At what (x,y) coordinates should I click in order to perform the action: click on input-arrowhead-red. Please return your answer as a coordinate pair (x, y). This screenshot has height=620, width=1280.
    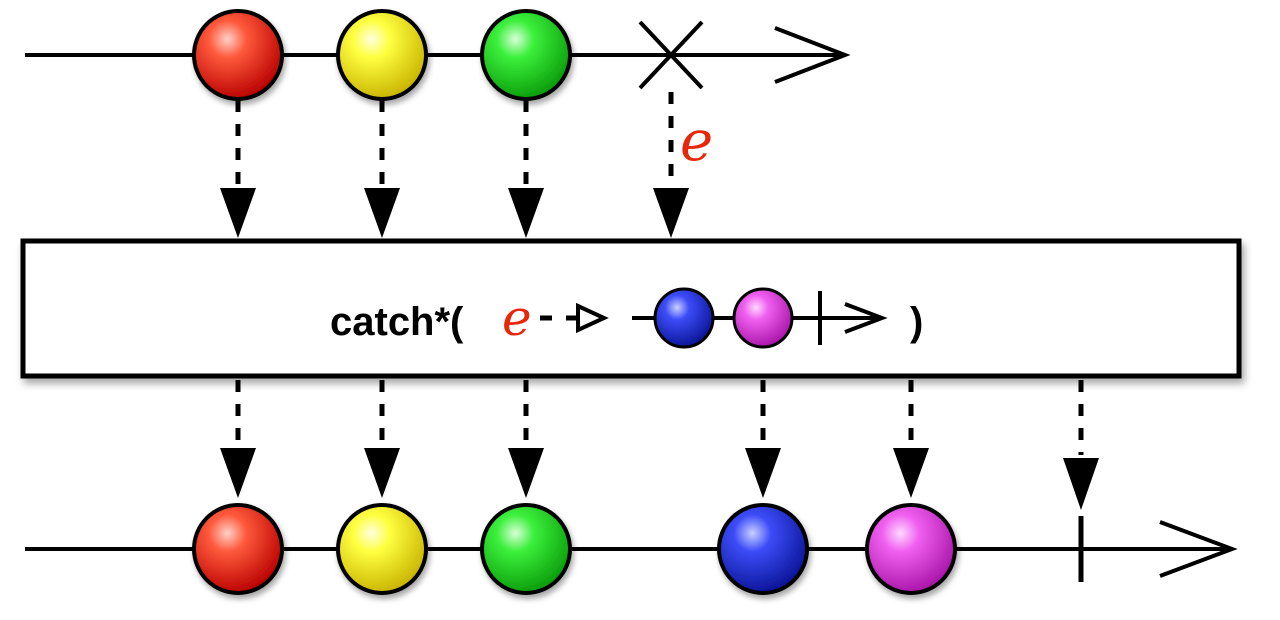
    Looking at the image, I should click on (238, 213).